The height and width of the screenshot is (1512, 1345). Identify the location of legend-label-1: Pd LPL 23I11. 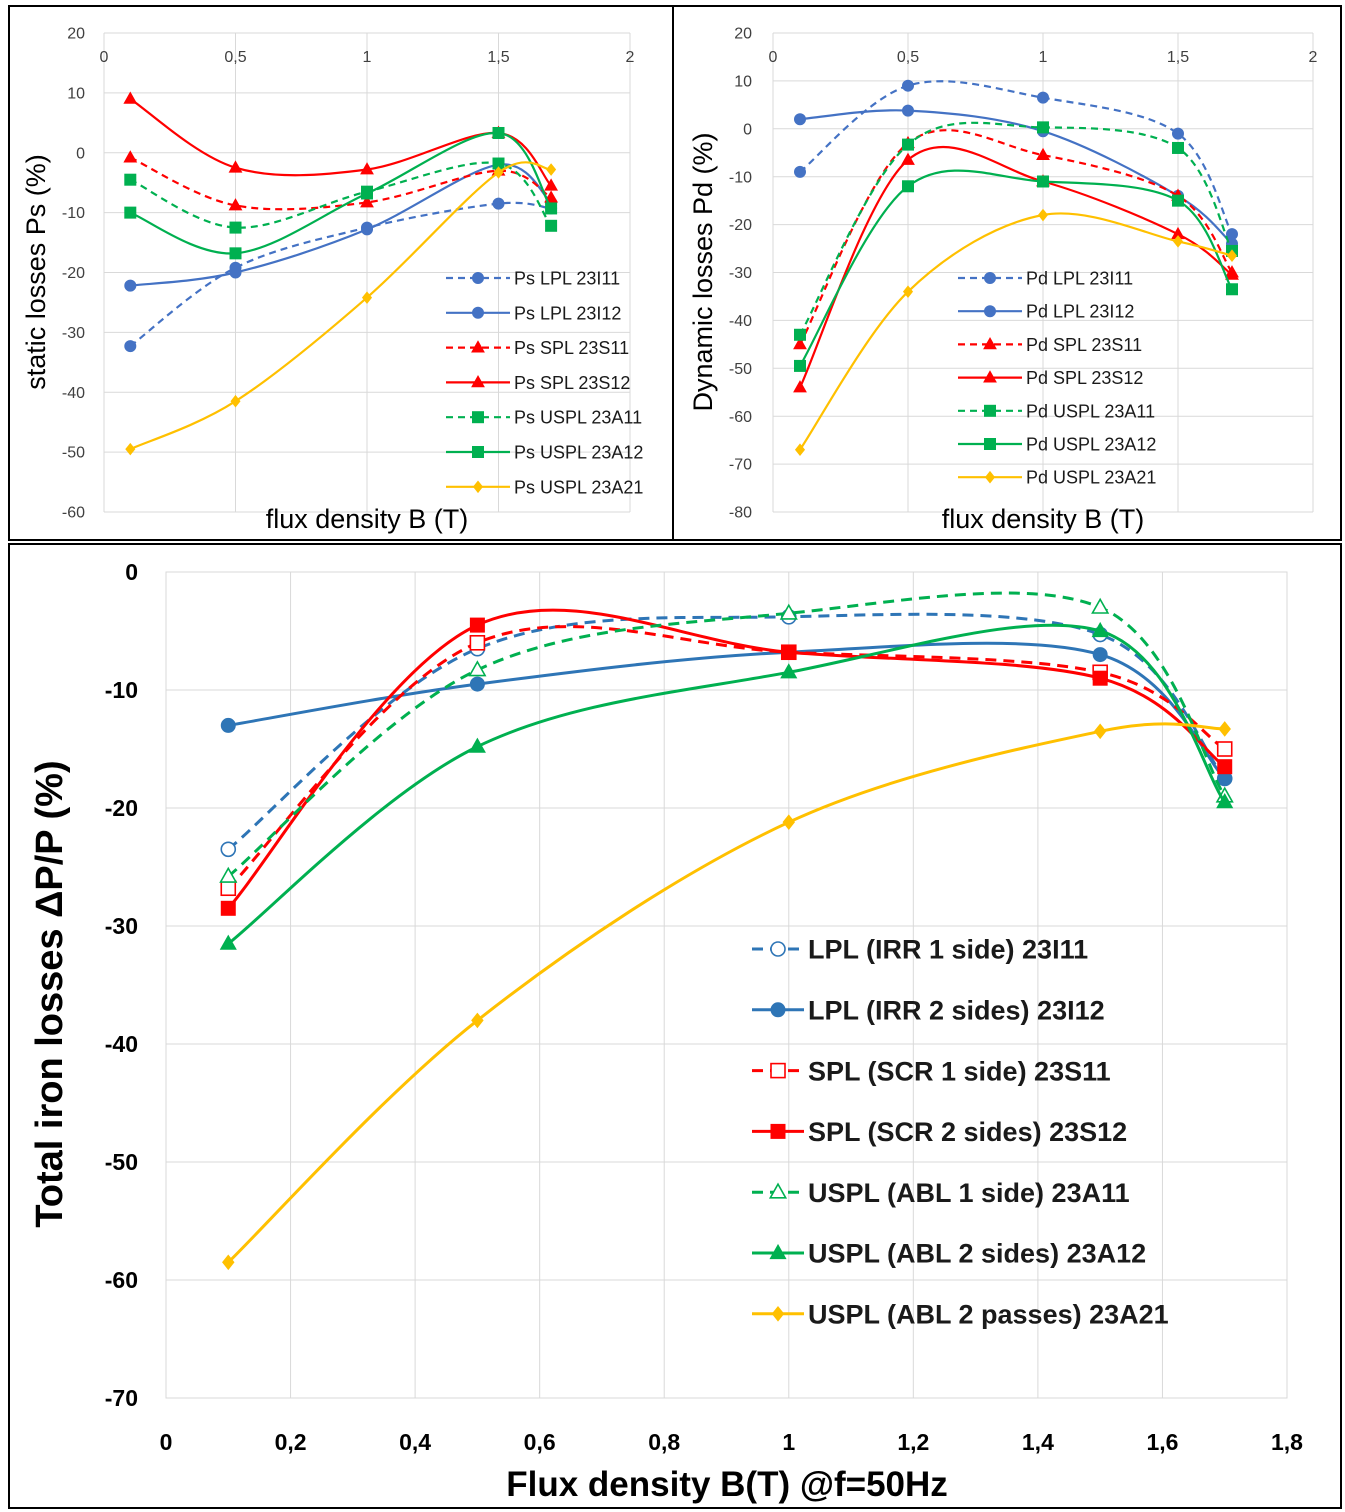
(1079, 278).